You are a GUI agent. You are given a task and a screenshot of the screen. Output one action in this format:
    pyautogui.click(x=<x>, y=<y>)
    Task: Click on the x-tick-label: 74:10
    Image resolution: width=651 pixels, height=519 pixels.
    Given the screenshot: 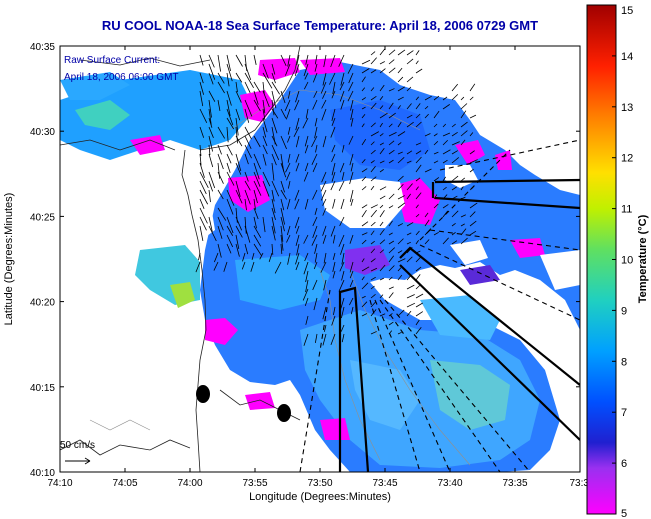 What is the action you would take?
    pyautogui.click(x=59, y=483)
    